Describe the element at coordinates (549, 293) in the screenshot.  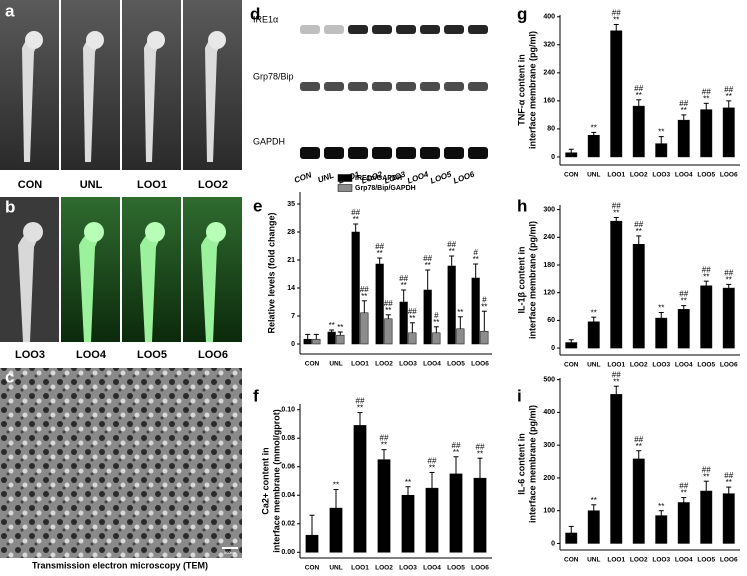
I see `y-tick-label: 120` at that location.